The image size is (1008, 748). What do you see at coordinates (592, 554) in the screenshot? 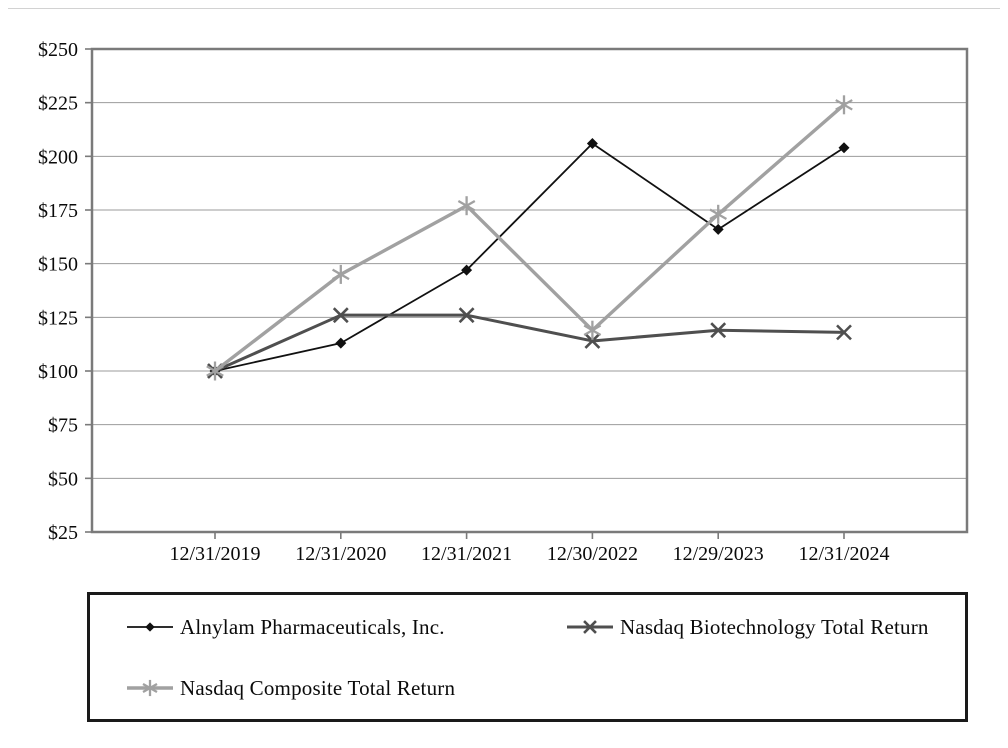
I see `svg-text: 12/30/2022` at bounding box center [592, 554].